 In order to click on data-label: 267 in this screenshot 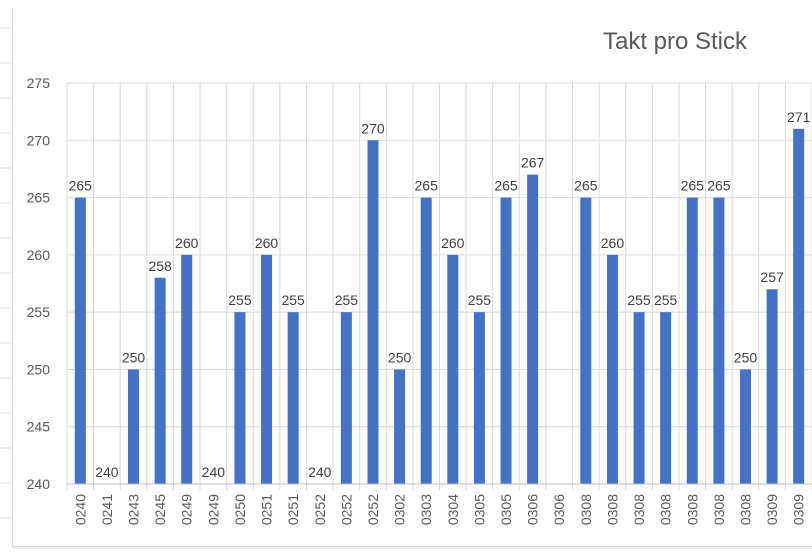, I will do `click(533, 163)`.